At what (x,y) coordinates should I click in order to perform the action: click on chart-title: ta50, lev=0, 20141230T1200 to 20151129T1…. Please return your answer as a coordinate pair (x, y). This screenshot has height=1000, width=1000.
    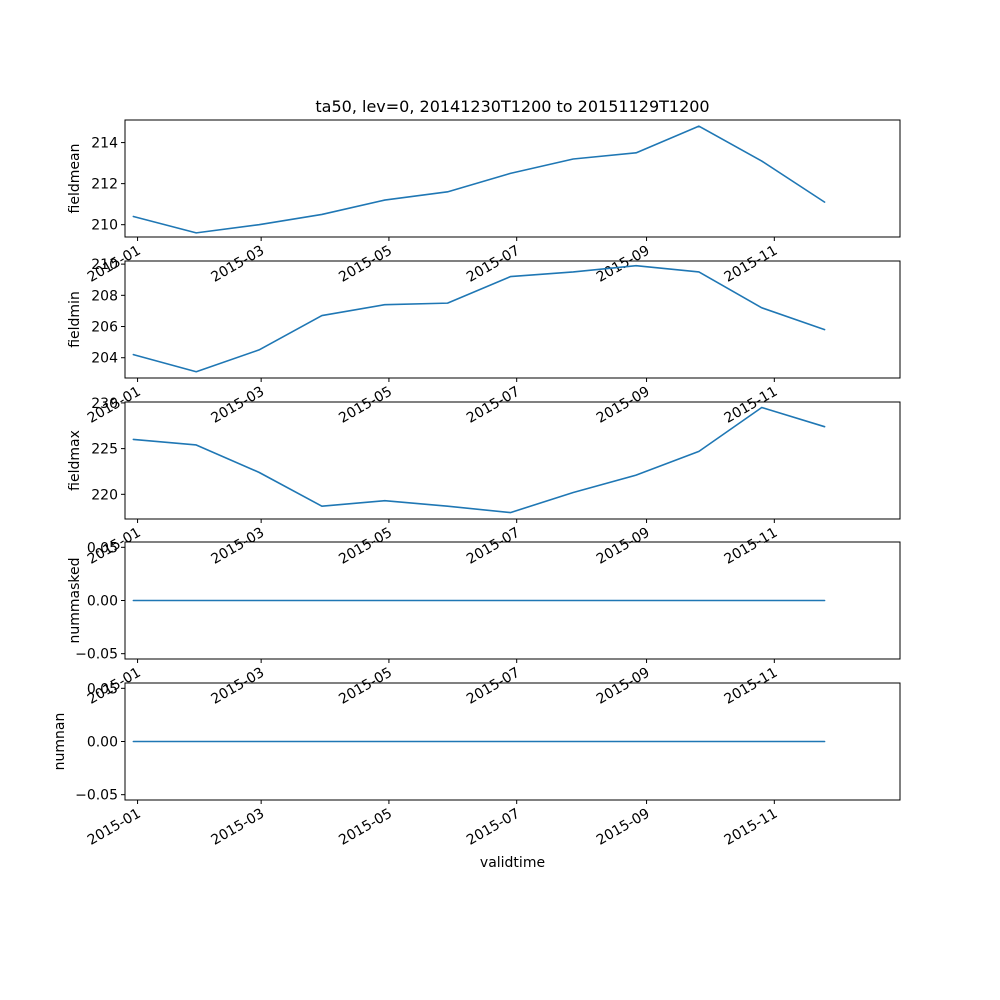
    Looking at the image, I should click on (512, 106).